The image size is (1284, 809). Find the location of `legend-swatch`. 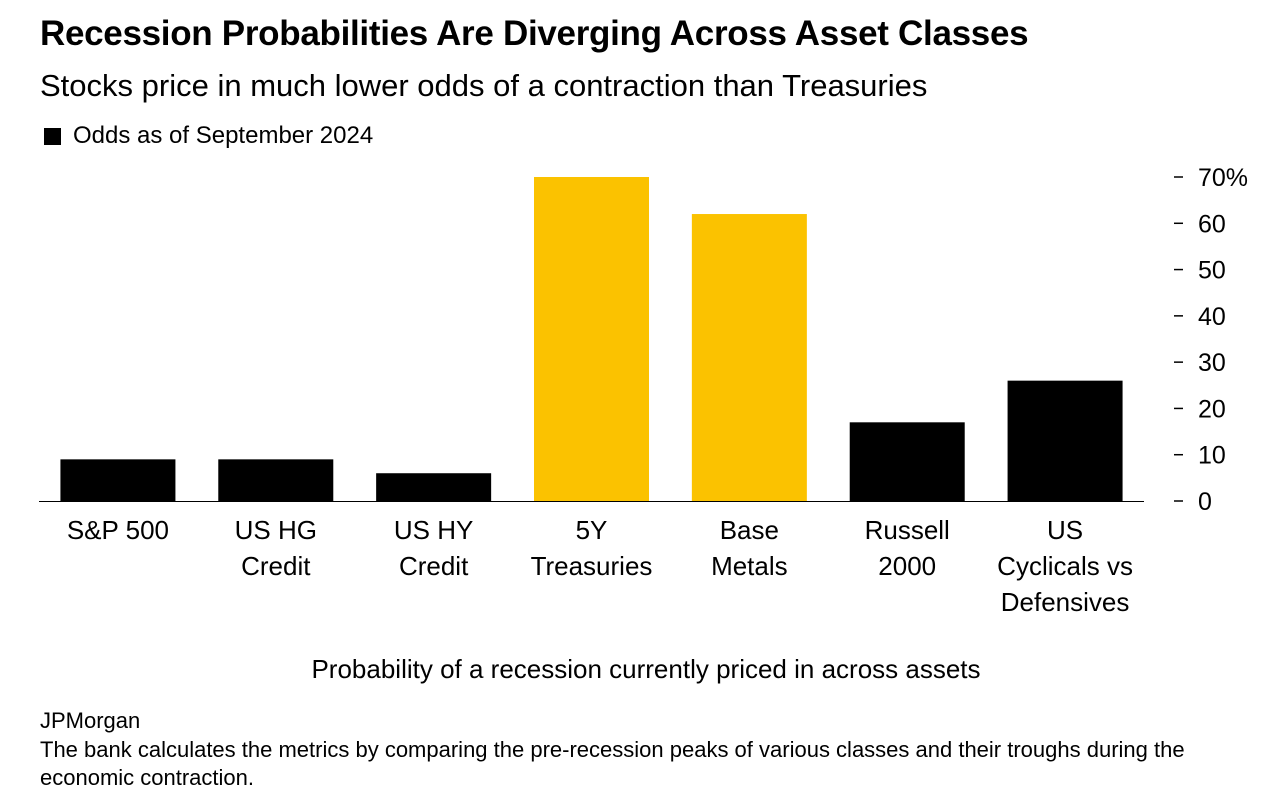

legend-swatch is located at coordinates (52, 136).